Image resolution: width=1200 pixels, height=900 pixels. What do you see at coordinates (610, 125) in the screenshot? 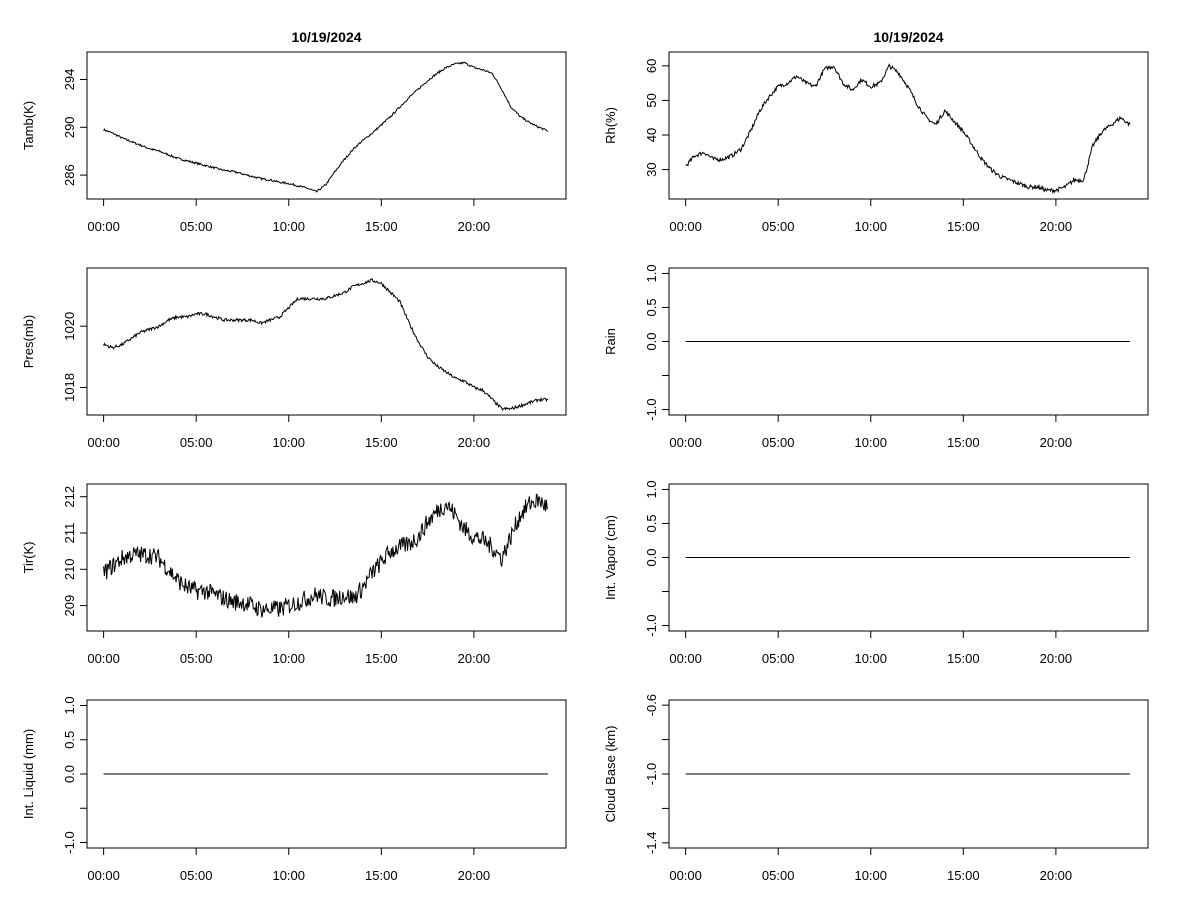
I see `y-axis-label: Rh(%)` at bounding box center [610, 125].